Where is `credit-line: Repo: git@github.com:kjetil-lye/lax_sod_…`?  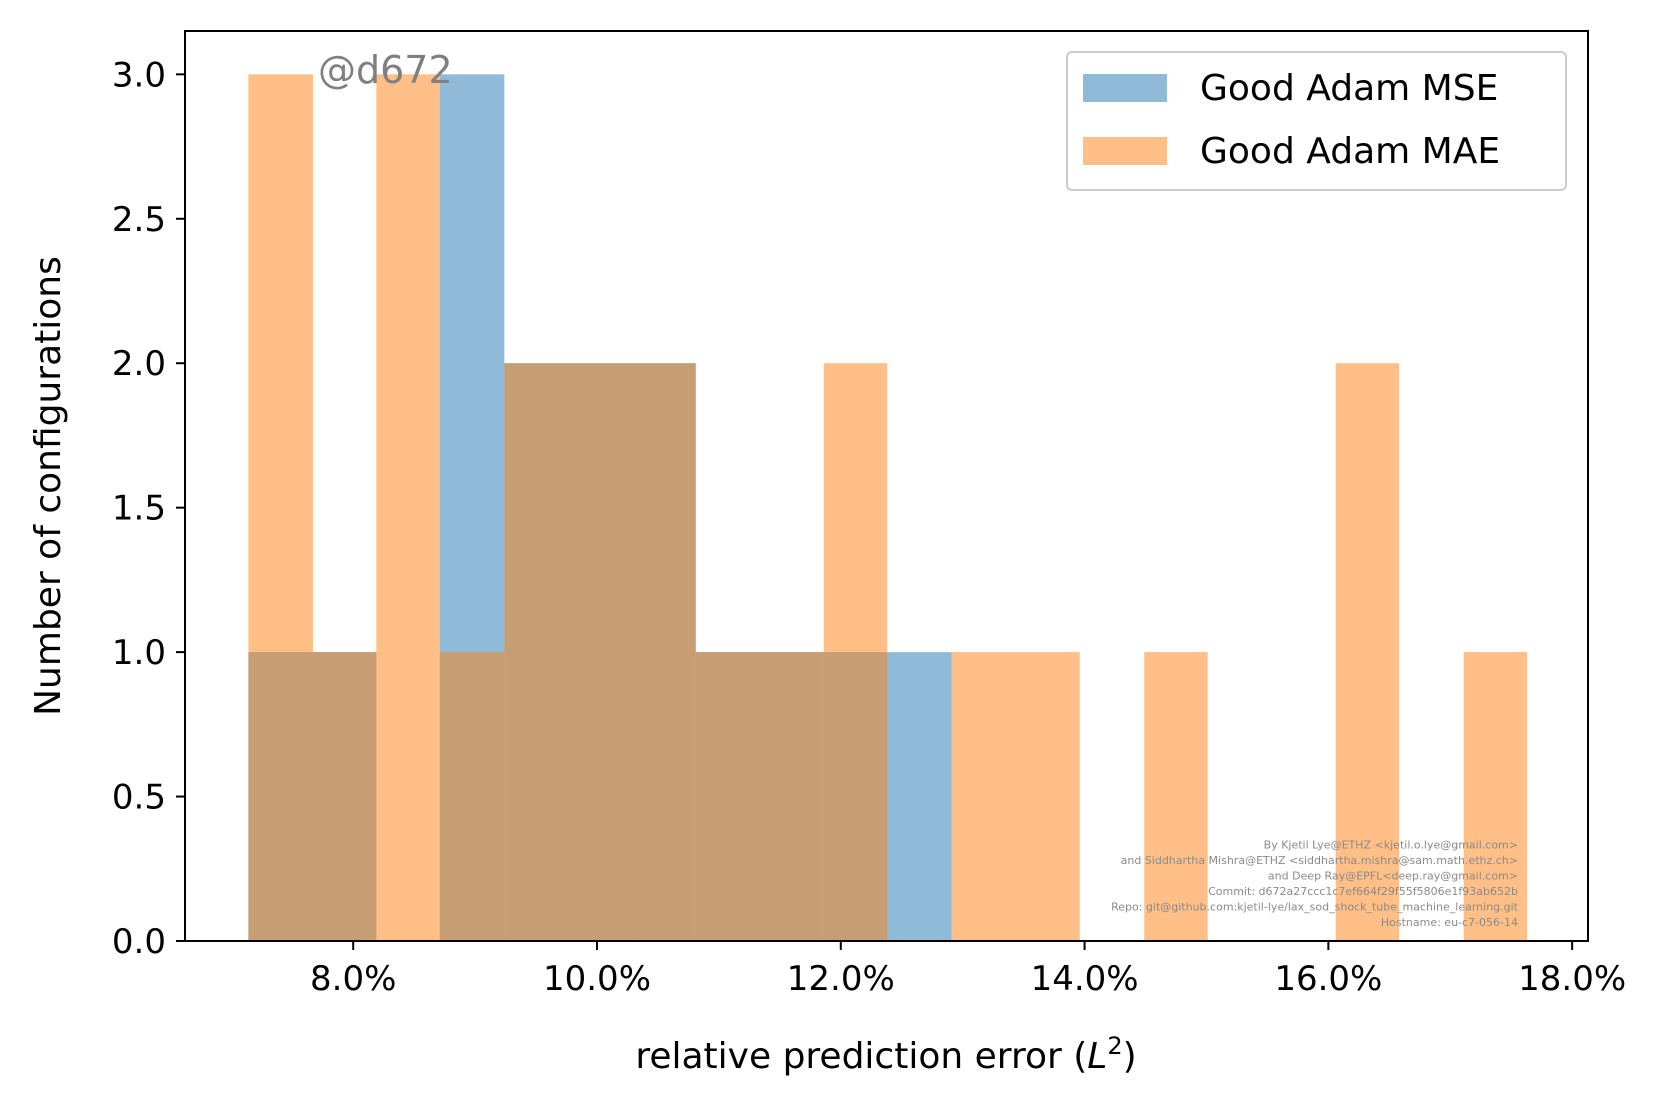
credit-line: Repo: git@github.com:kjetil-lye/lax_sod_… is located at coordinates (1315, 907).